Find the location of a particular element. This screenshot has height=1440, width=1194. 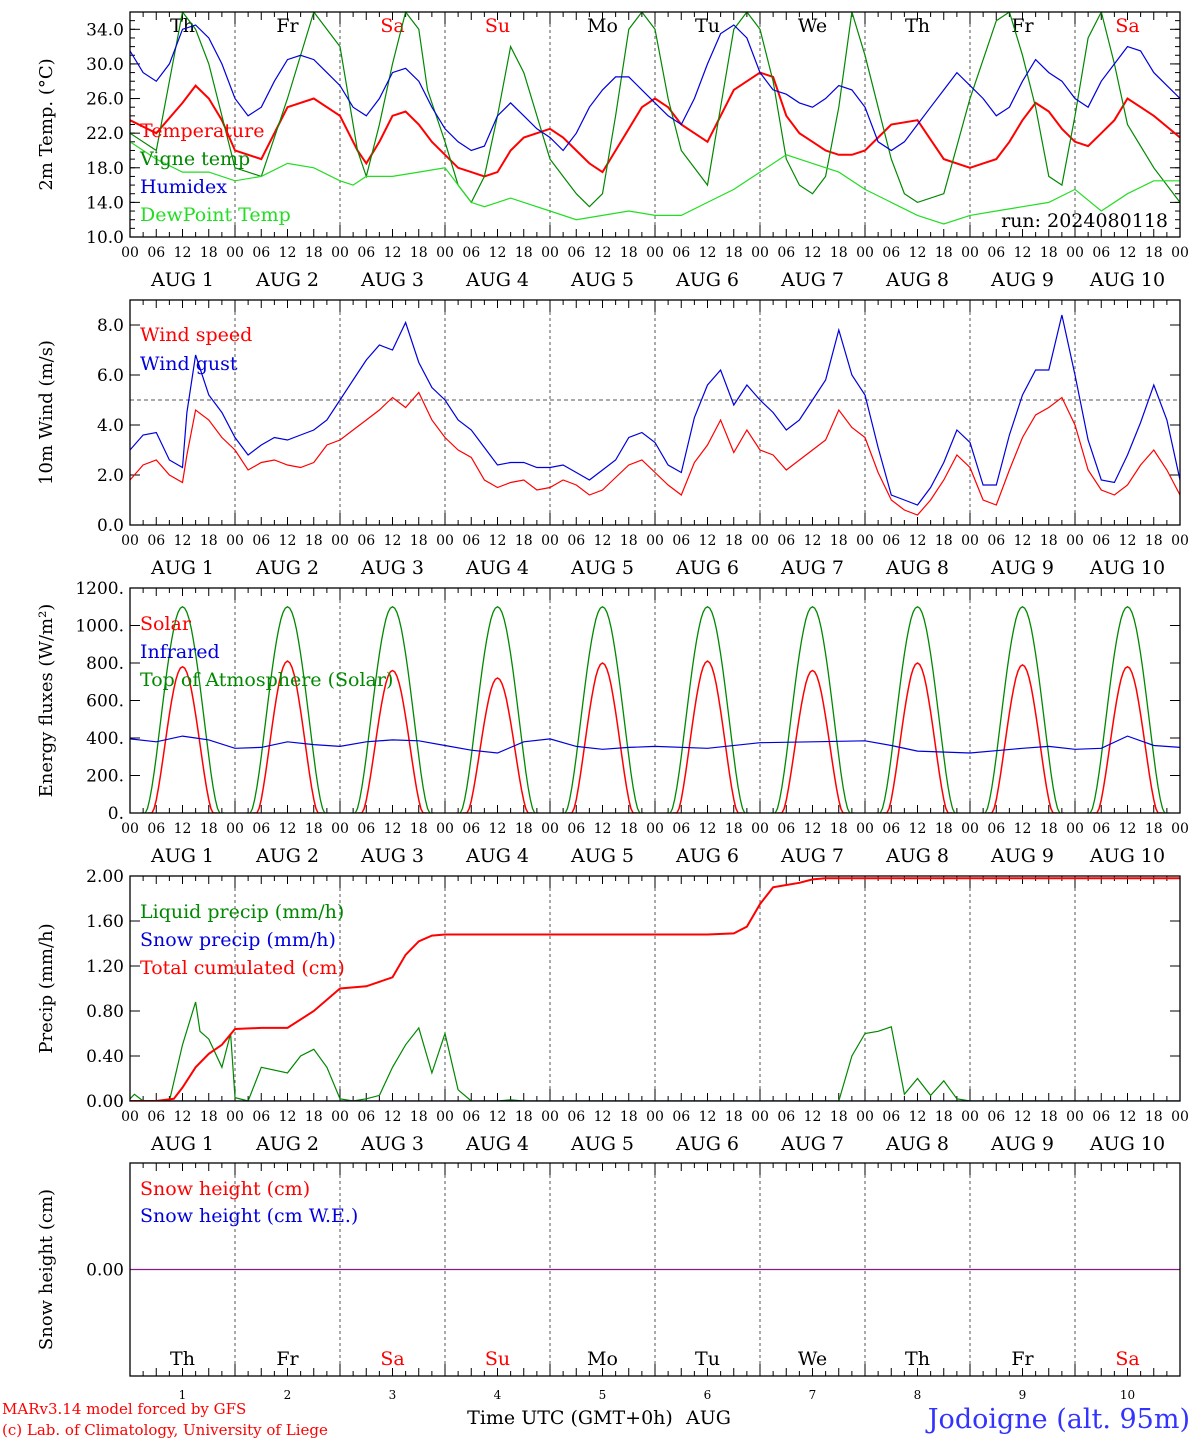

y-tick-label: 26.0 is located at coordinates (105, 100).